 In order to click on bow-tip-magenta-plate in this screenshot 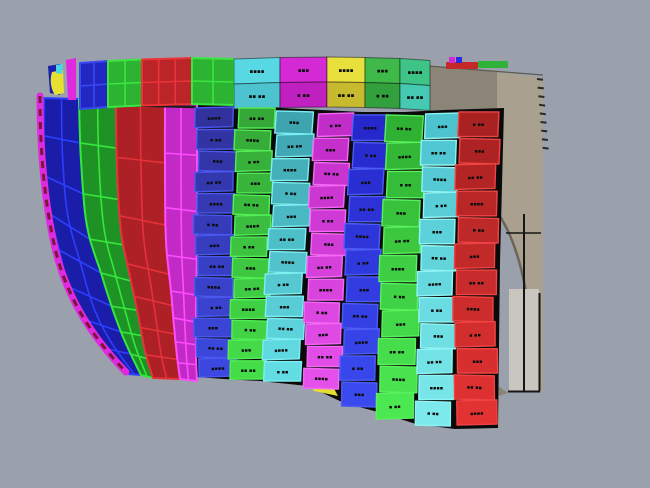, I will do `click(71, 79)`.